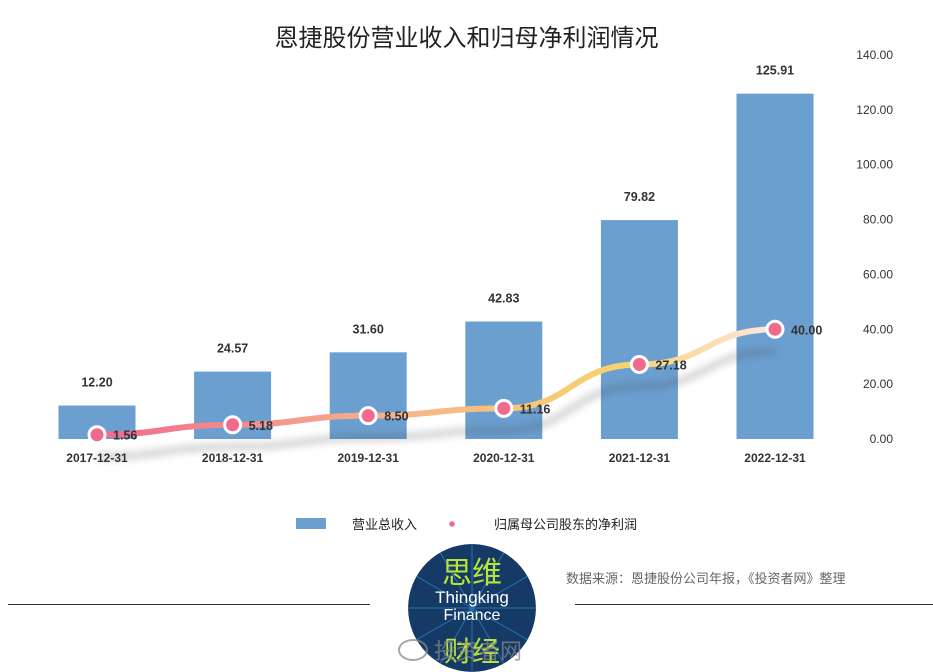  What do you see at coordinates (775, 458) in the screenshot?
I see `x-tick-label: 2022-12-31` at bounding box center [775, 458].